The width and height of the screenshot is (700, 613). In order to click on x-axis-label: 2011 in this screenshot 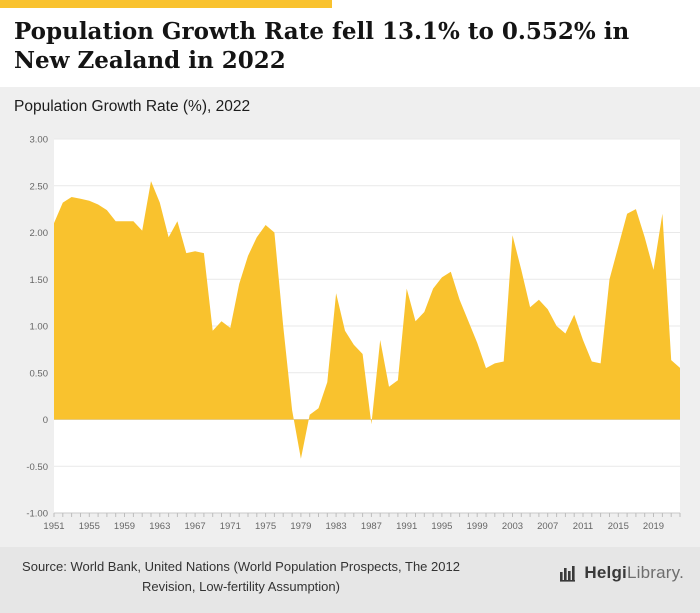, I will do `click(583, 526)`.